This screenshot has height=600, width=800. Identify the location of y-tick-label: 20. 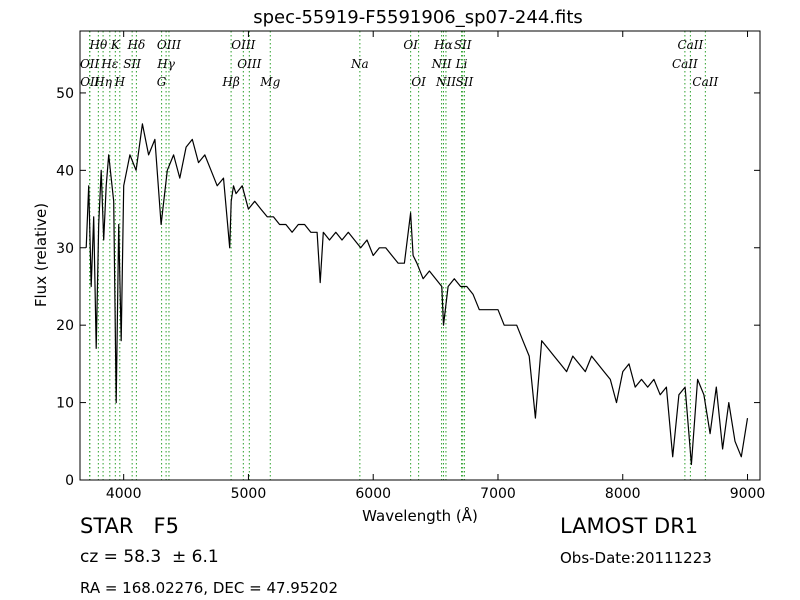
(65, 326).